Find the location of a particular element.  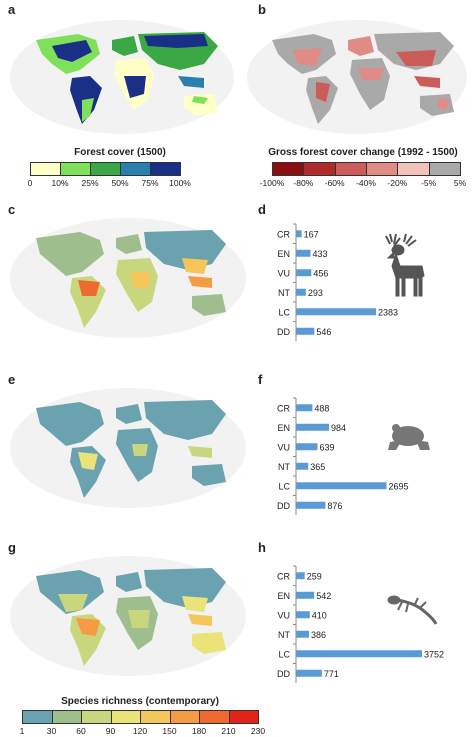

amphibian-richness-map is located at coordinates (128, 448).